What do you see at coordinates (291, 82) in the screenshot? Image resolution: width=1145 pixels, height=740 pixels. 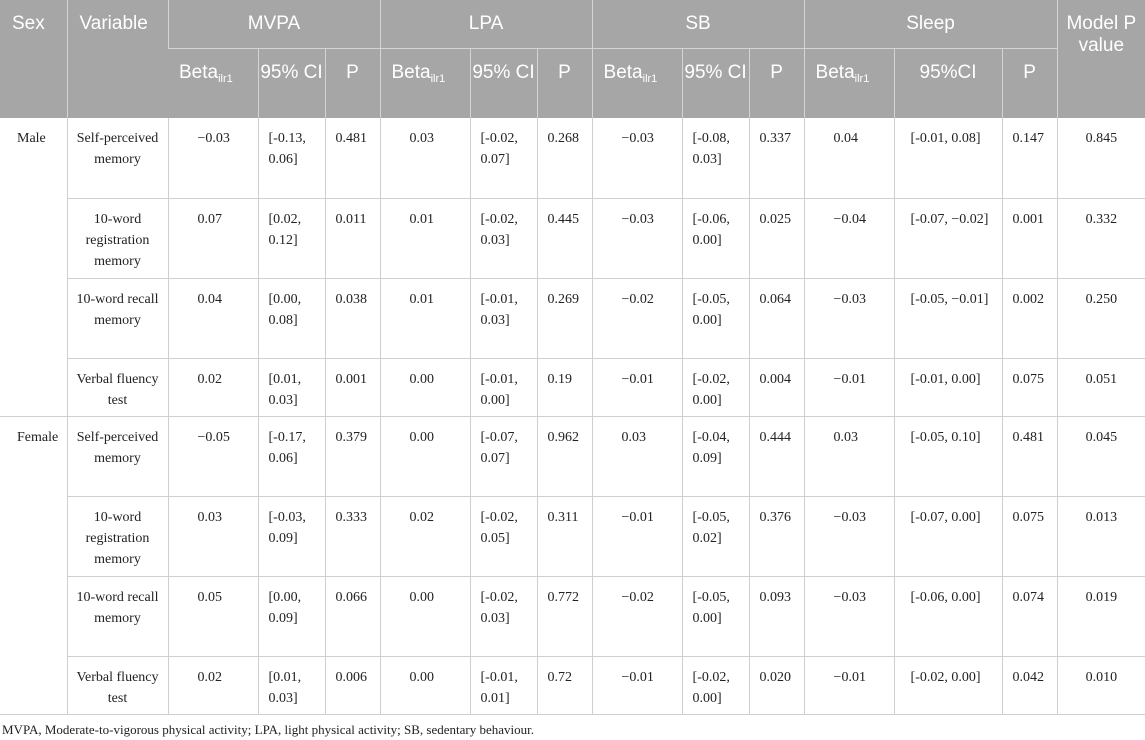 I see `subheader-ci-mvpa: 95% CI` at bounding box center [291, 82].